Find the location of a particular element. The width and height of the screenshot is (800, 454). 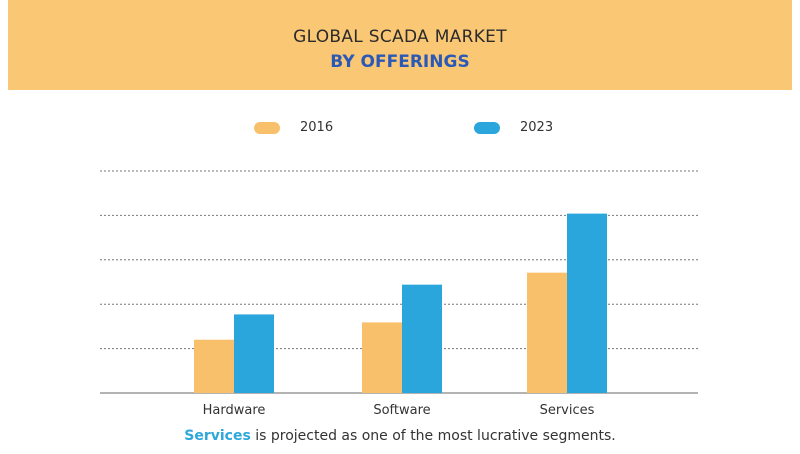

legend-item-2023: 2023 is located at coordinates (513, 127).